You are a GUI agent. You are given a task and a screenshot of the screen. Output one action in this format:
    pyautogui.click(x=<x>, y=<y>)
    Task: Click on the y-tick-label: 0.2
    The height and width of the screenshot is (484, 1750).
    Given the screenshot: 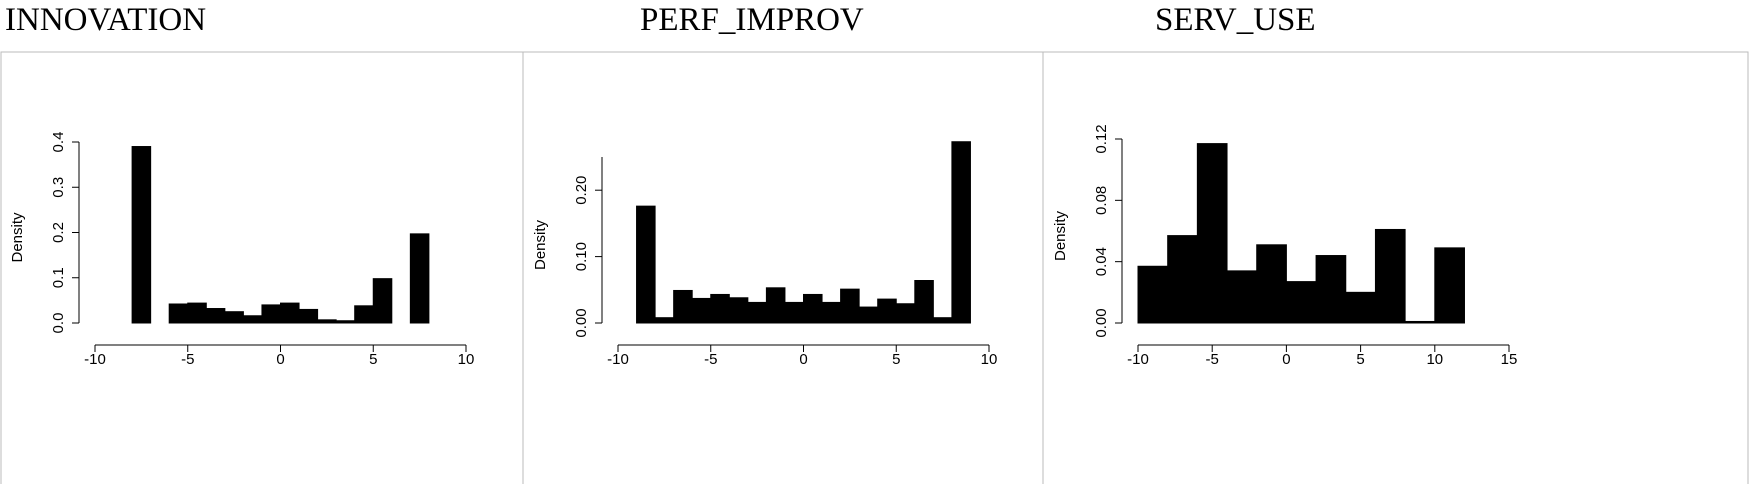 What is the action you would take?
    pyautogui.click(x=58, y=232)
    